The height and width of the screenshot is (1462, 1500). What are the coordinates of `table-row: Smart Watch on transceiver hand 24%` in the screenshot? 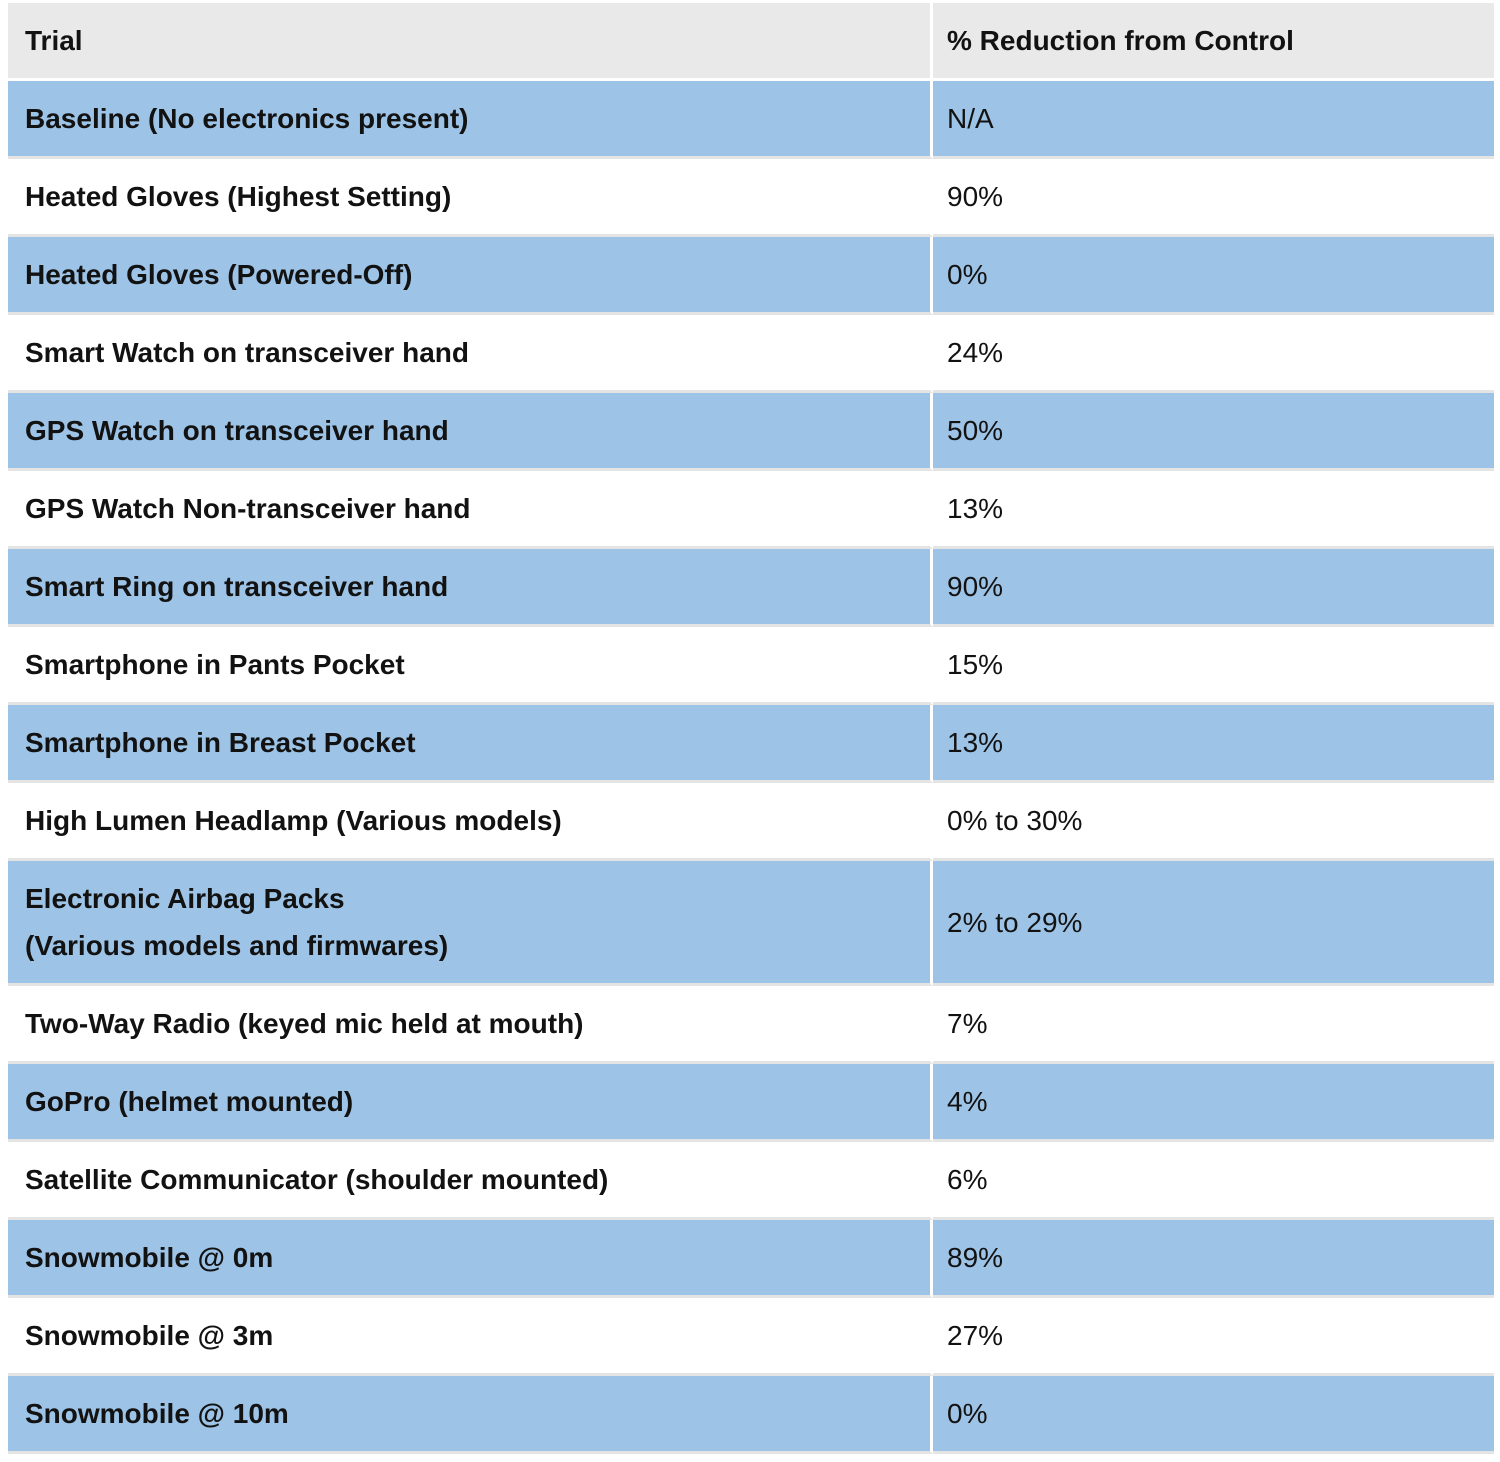 It's located at (751, 354).